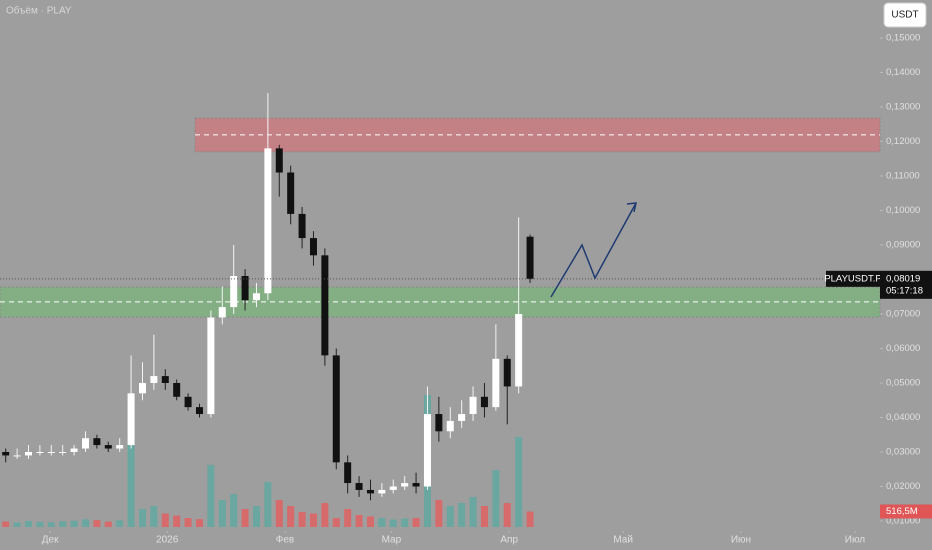 The image size is (932, 550). I want to click on y-tick-label: 0,06000, so click(903, 348).